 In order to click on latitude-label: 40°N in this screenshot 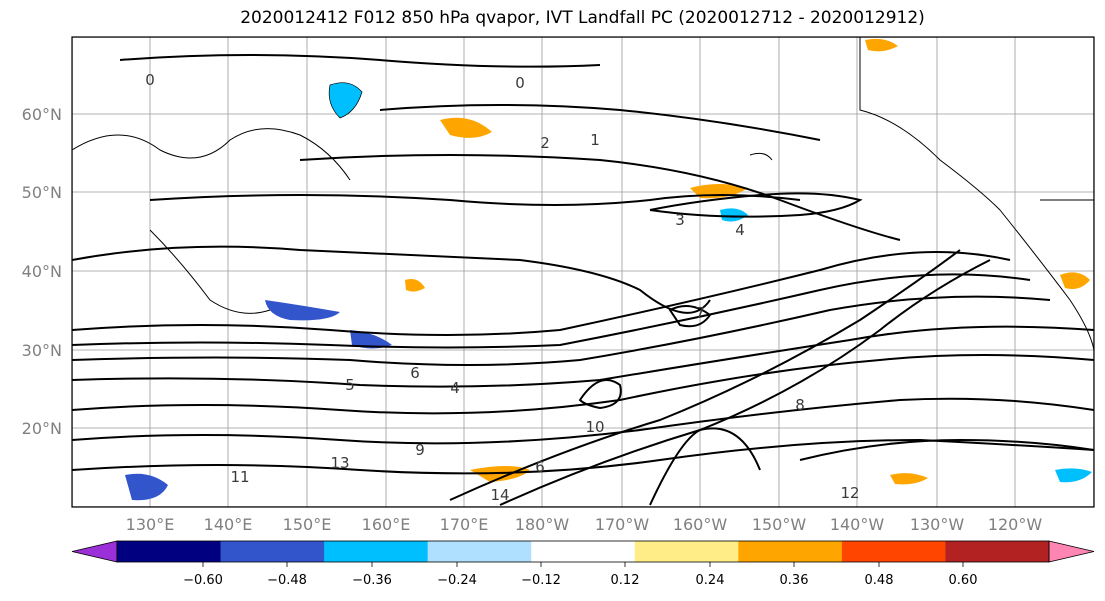, I will do `click(42, 271)`.